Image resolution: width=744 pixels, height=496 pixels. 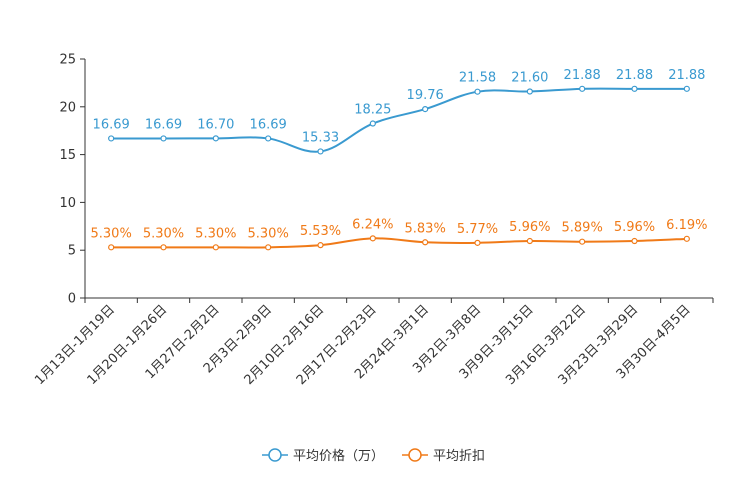 What do you see at coordinates (372, 224) in the screenshot?
I see `data-label-1: 6.24%` at bounding box center [372, 224].